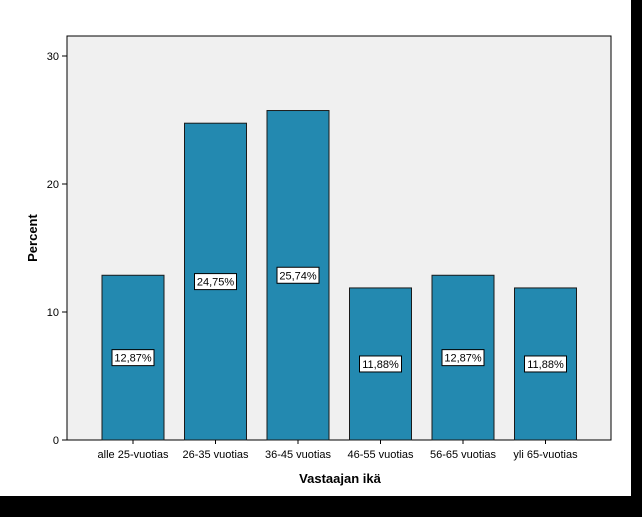 Image resolution: width=642 pixels, height=517 pixels. What do you see at coordinates (339, 319) in the screenshot?
I see `data-labels-layer: 12,87% 24,75% 25,74% 11,88% 12,87% 11,88%` at bounding box center [339, 319].